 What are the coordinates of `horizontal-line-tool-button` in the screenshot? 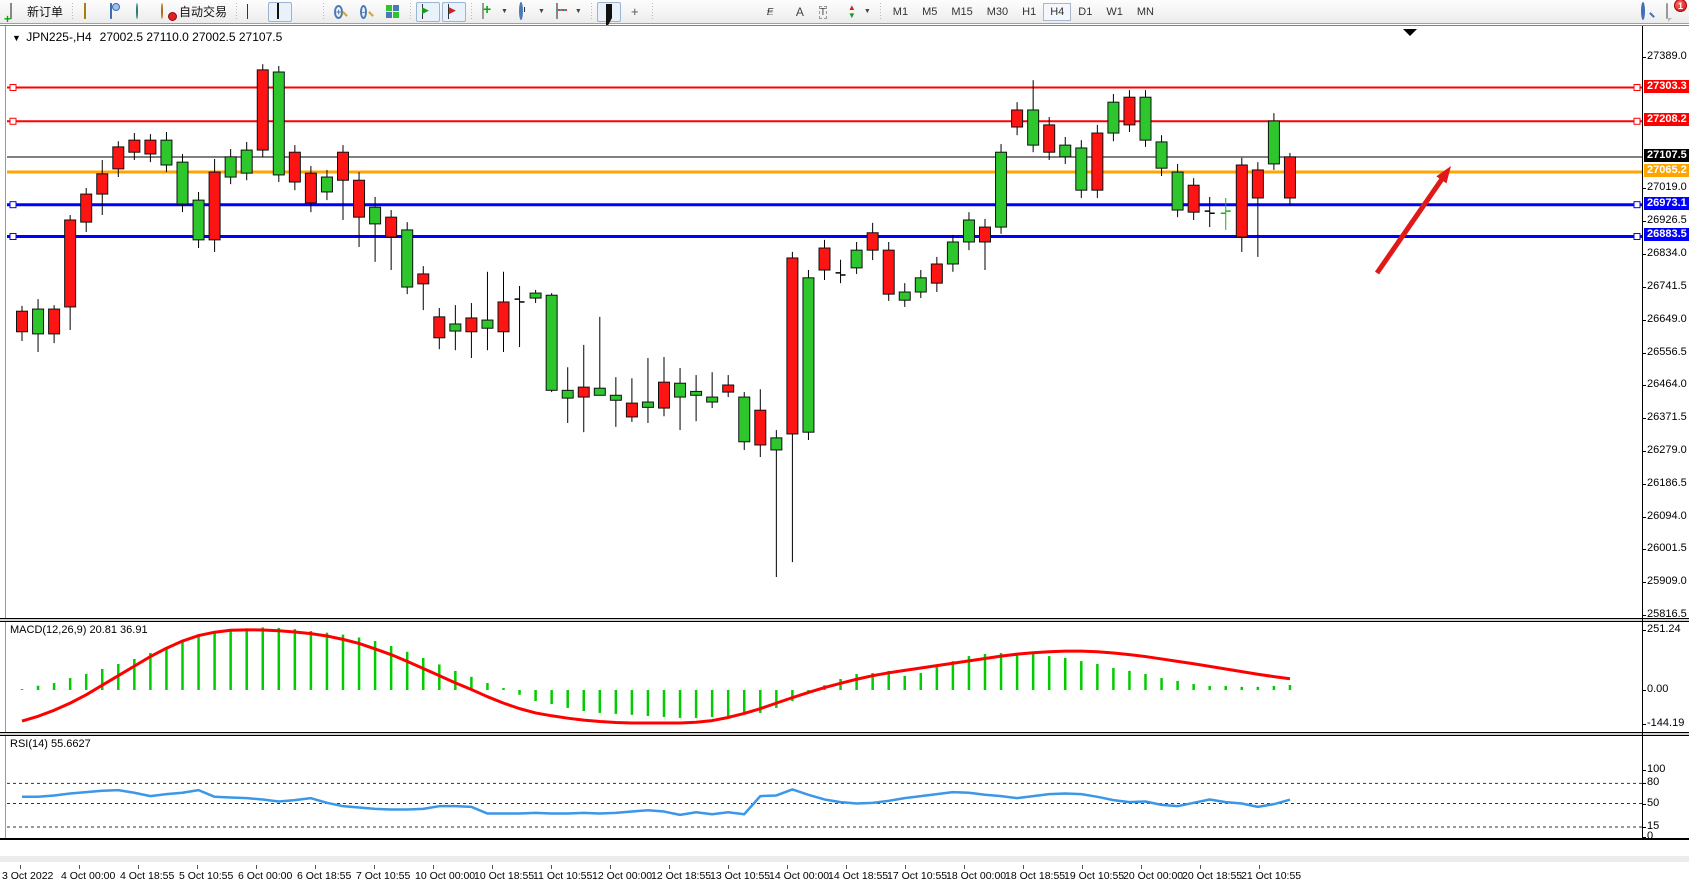 It's located at (696, 12).